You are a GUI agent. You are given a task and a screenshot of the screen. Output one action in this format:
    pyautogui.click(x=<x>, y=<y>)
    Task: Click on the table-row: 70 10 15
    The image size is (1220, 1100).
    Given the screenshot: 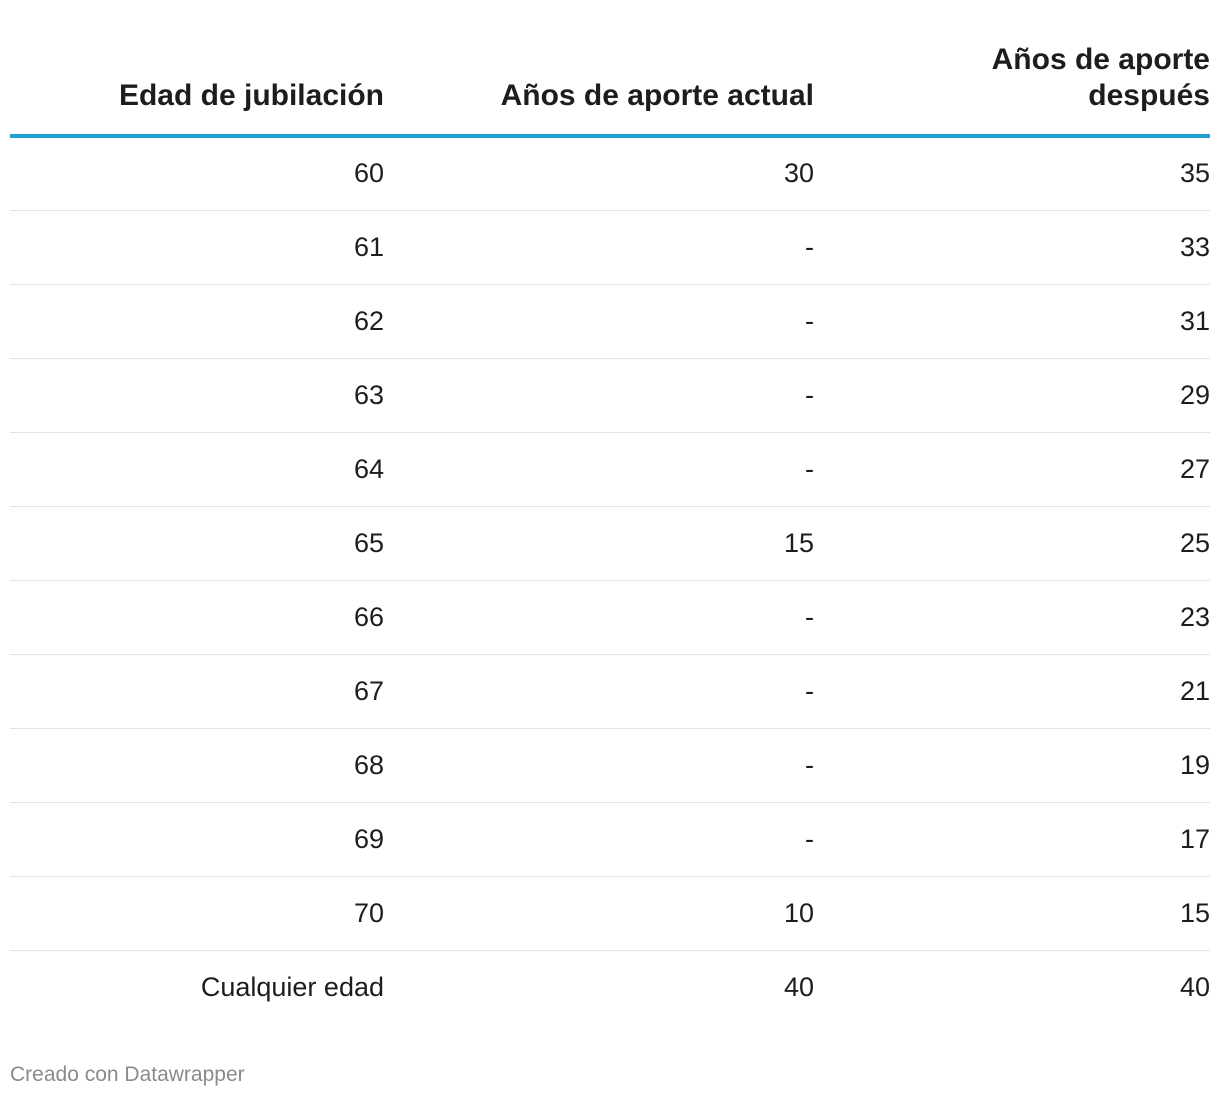 What is the action you would take?
    pyautogui.click(x=610, y=913)
    